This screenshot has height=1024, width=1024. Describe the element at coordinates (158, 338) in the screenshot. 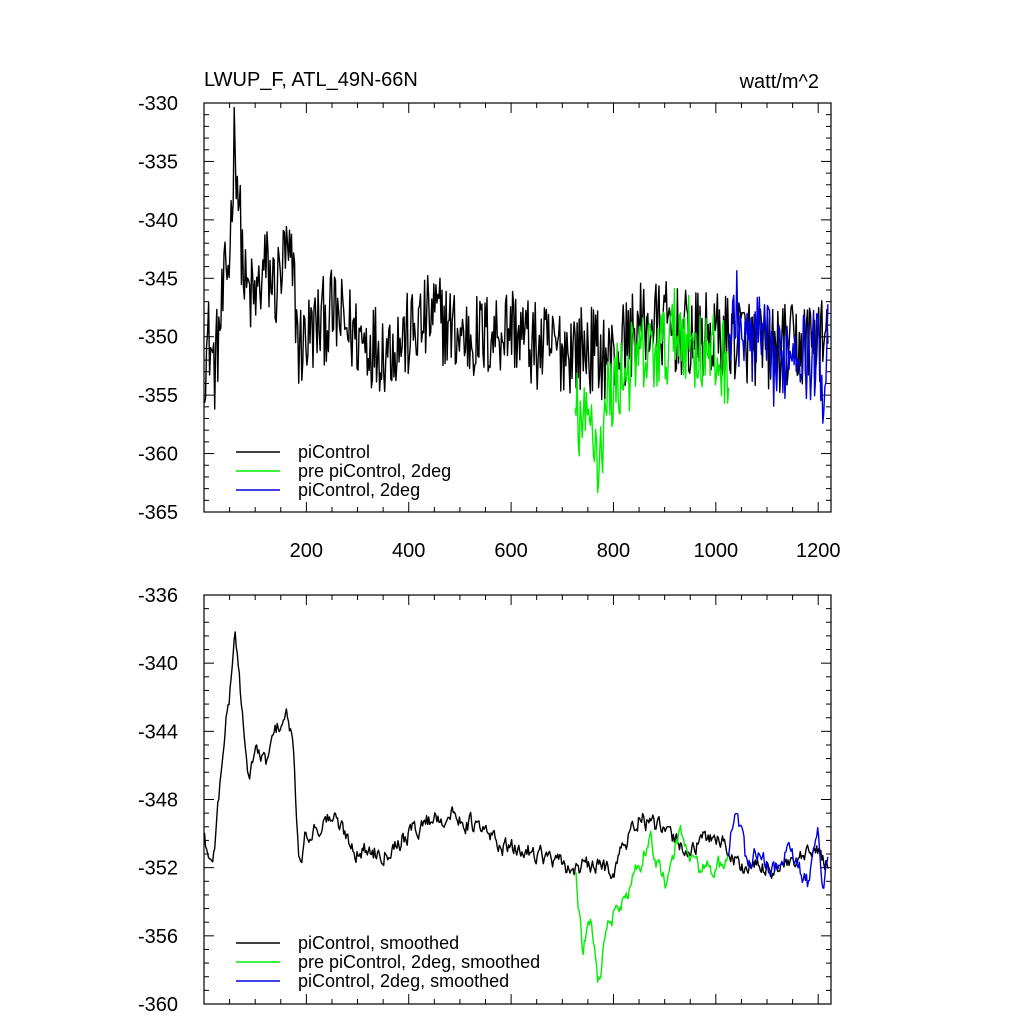

I see `y-tick-label: -350` at that location.